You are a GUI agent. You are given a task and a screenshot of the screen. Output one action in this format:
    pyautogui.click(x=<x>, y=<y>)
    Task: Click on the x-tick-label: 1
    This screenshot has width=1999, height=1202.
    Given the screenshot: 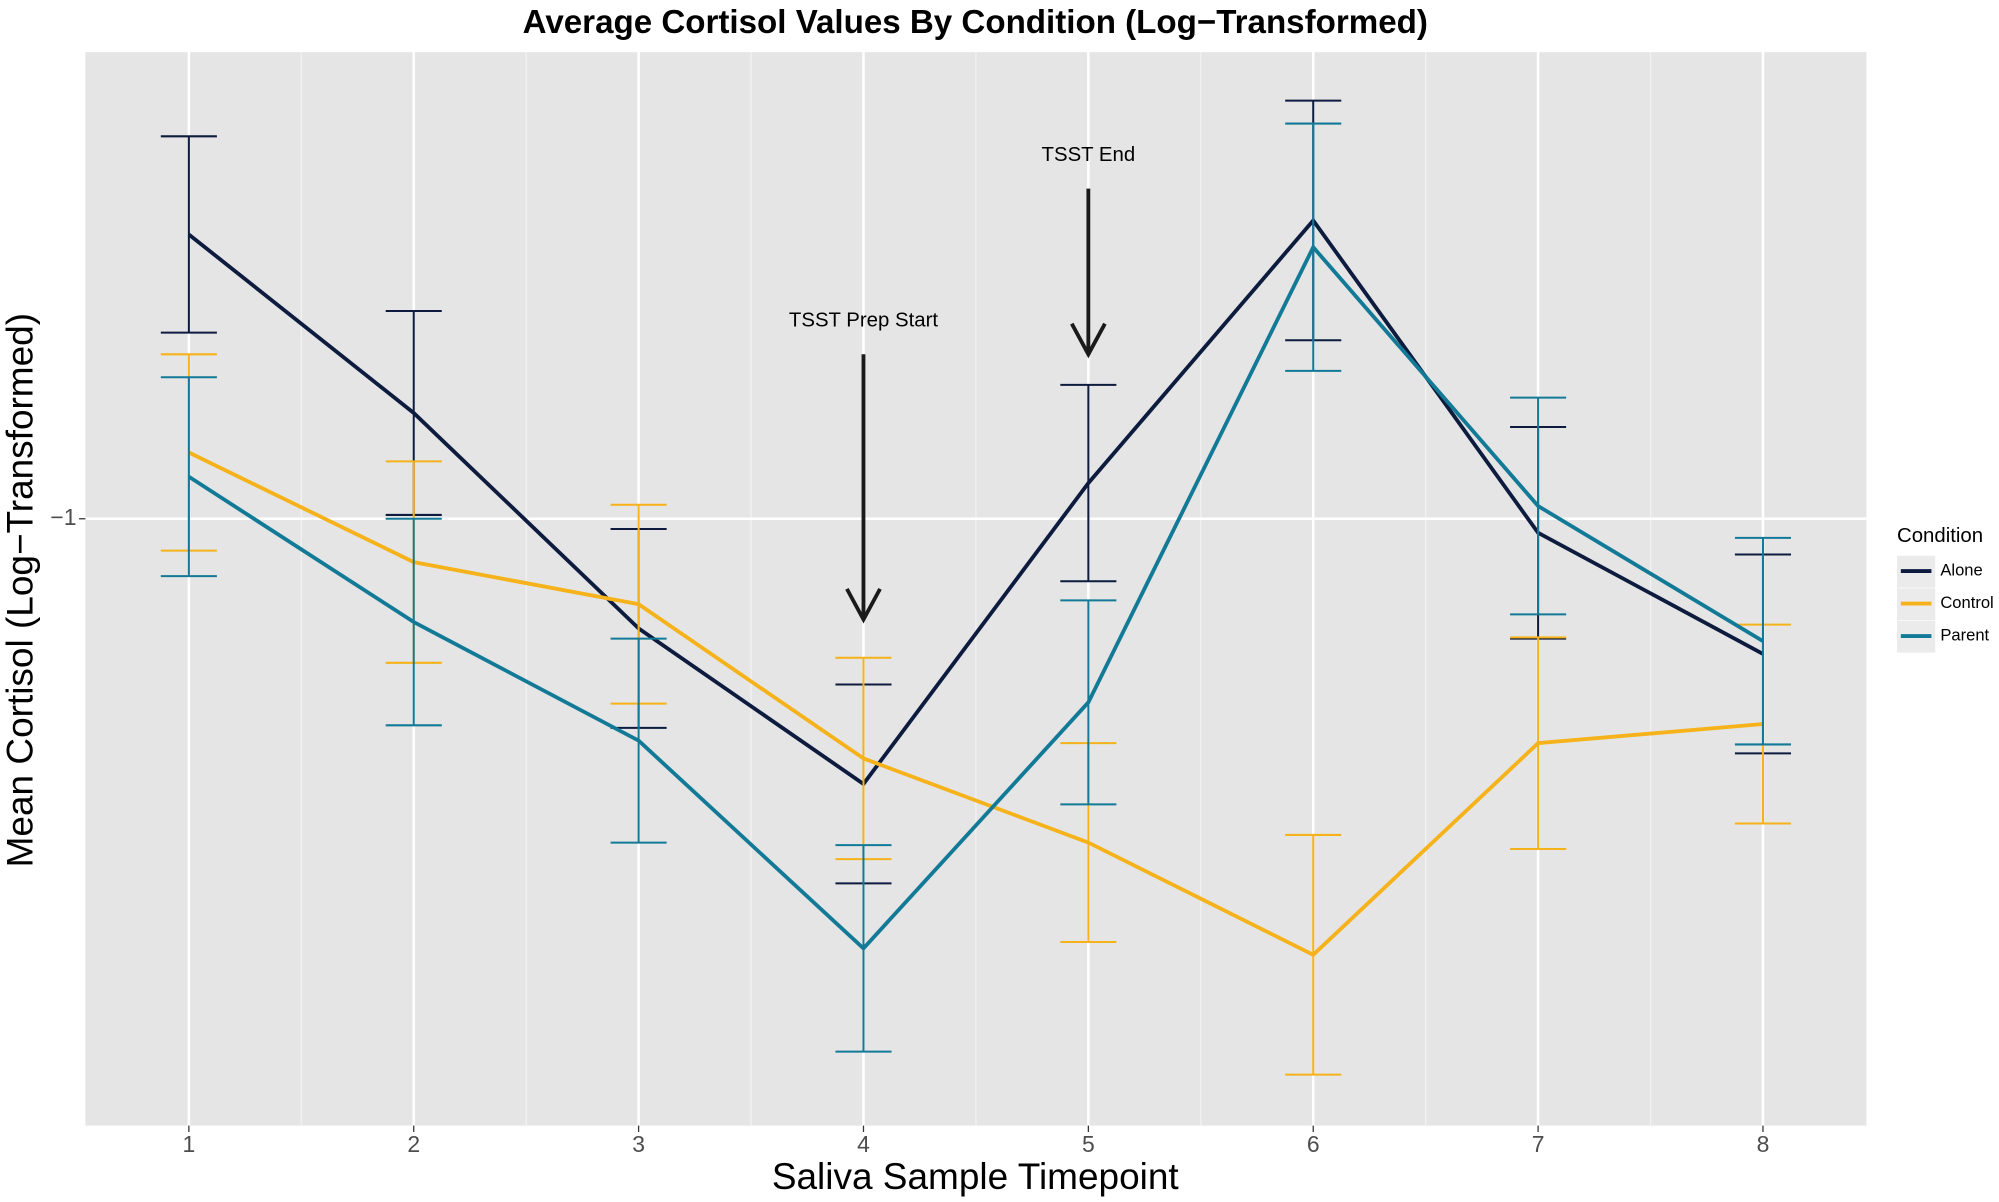 What is the action you would take?
    pyautogui.click(x=188, y=1144)
    